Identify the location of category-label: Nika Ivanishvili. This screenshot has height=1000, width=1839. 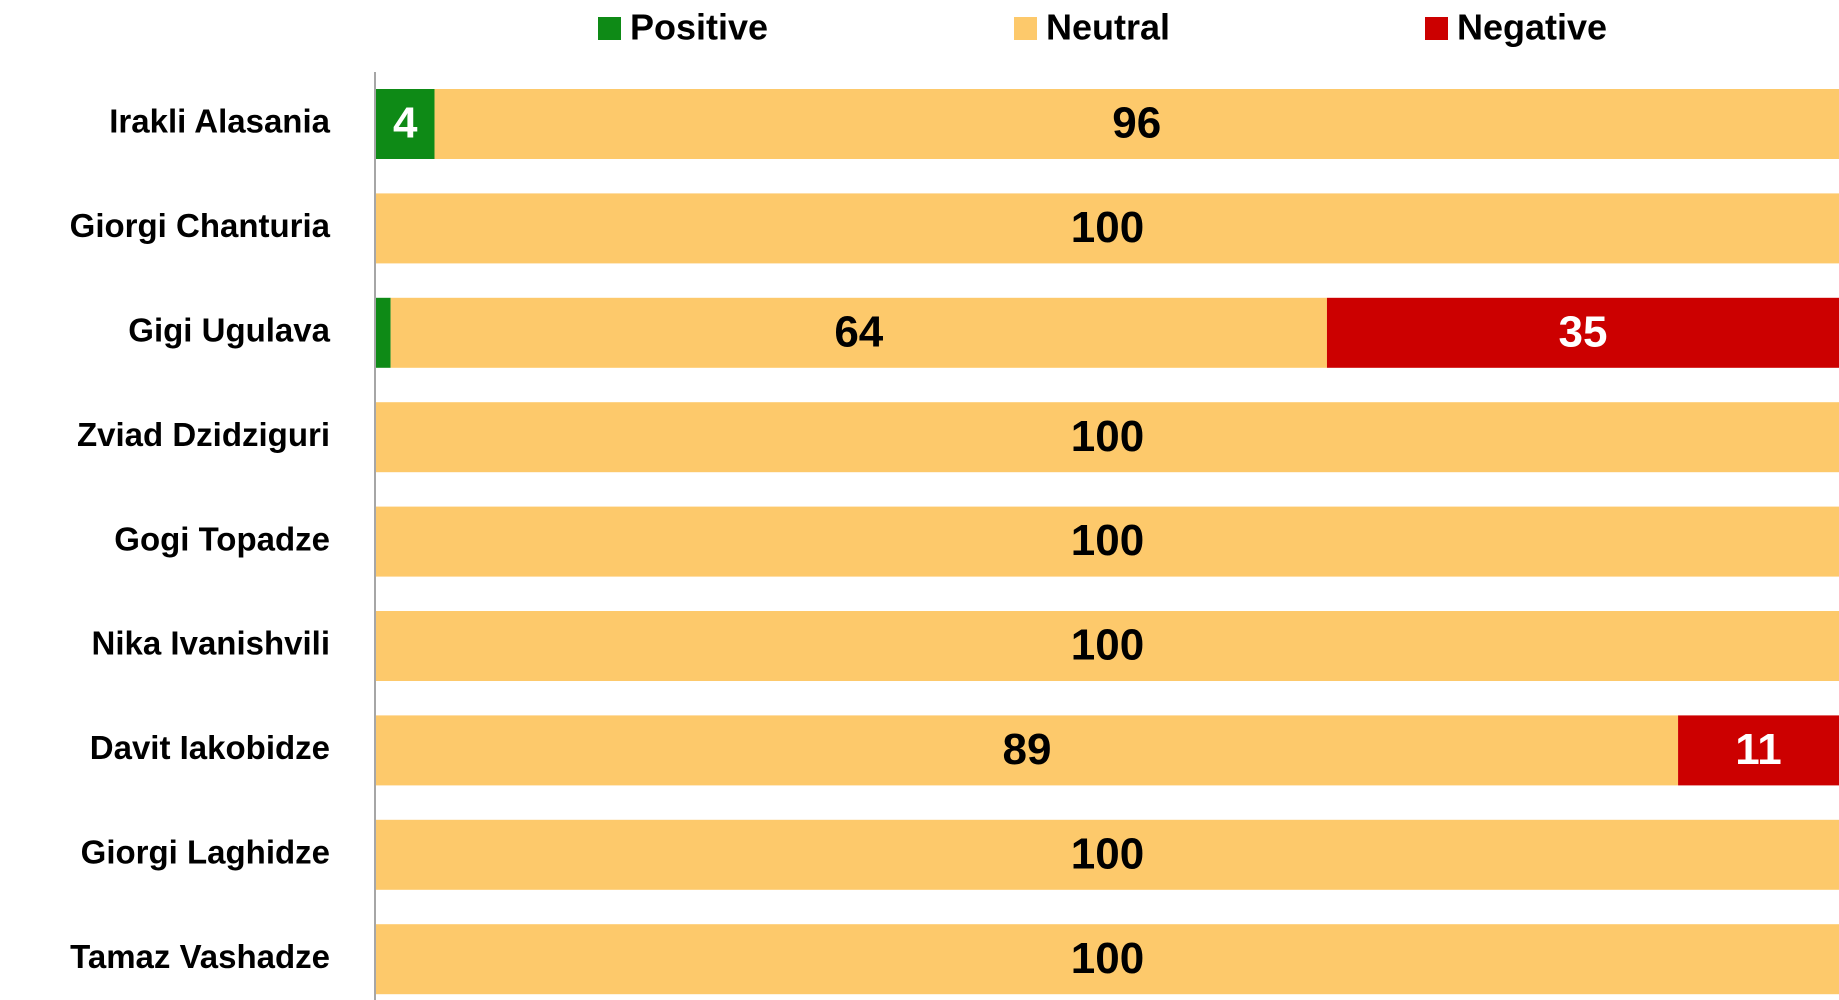
(211, 643).